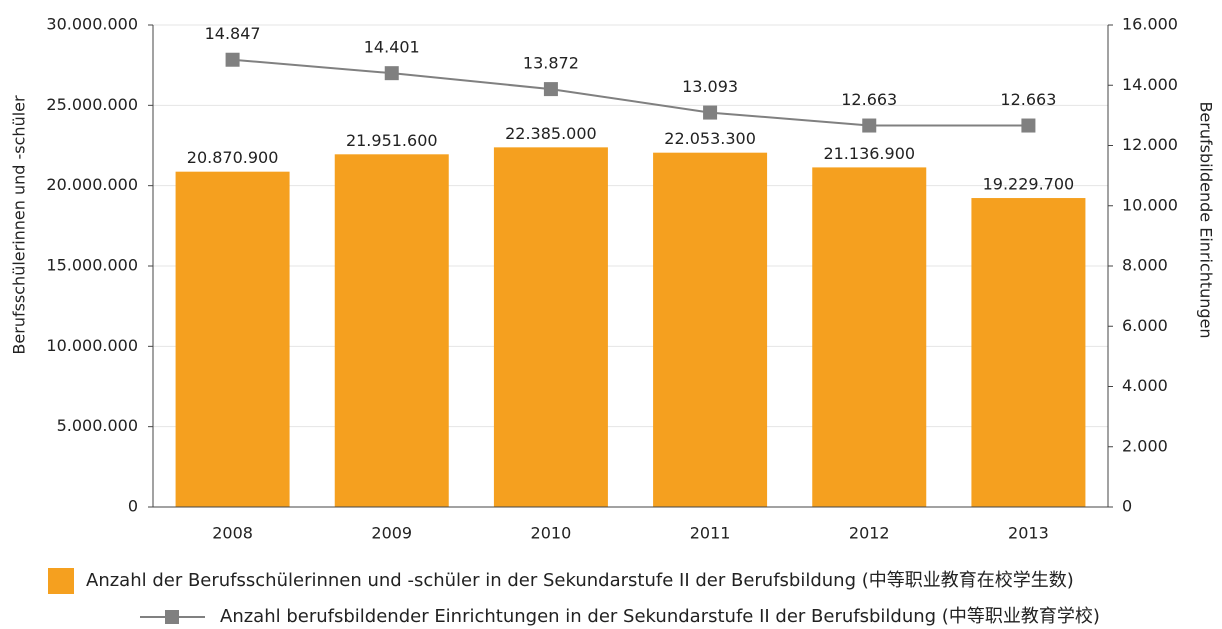 The image size is (1222, 629). I want to click on y-tick-label: 0, so click(133, 506).